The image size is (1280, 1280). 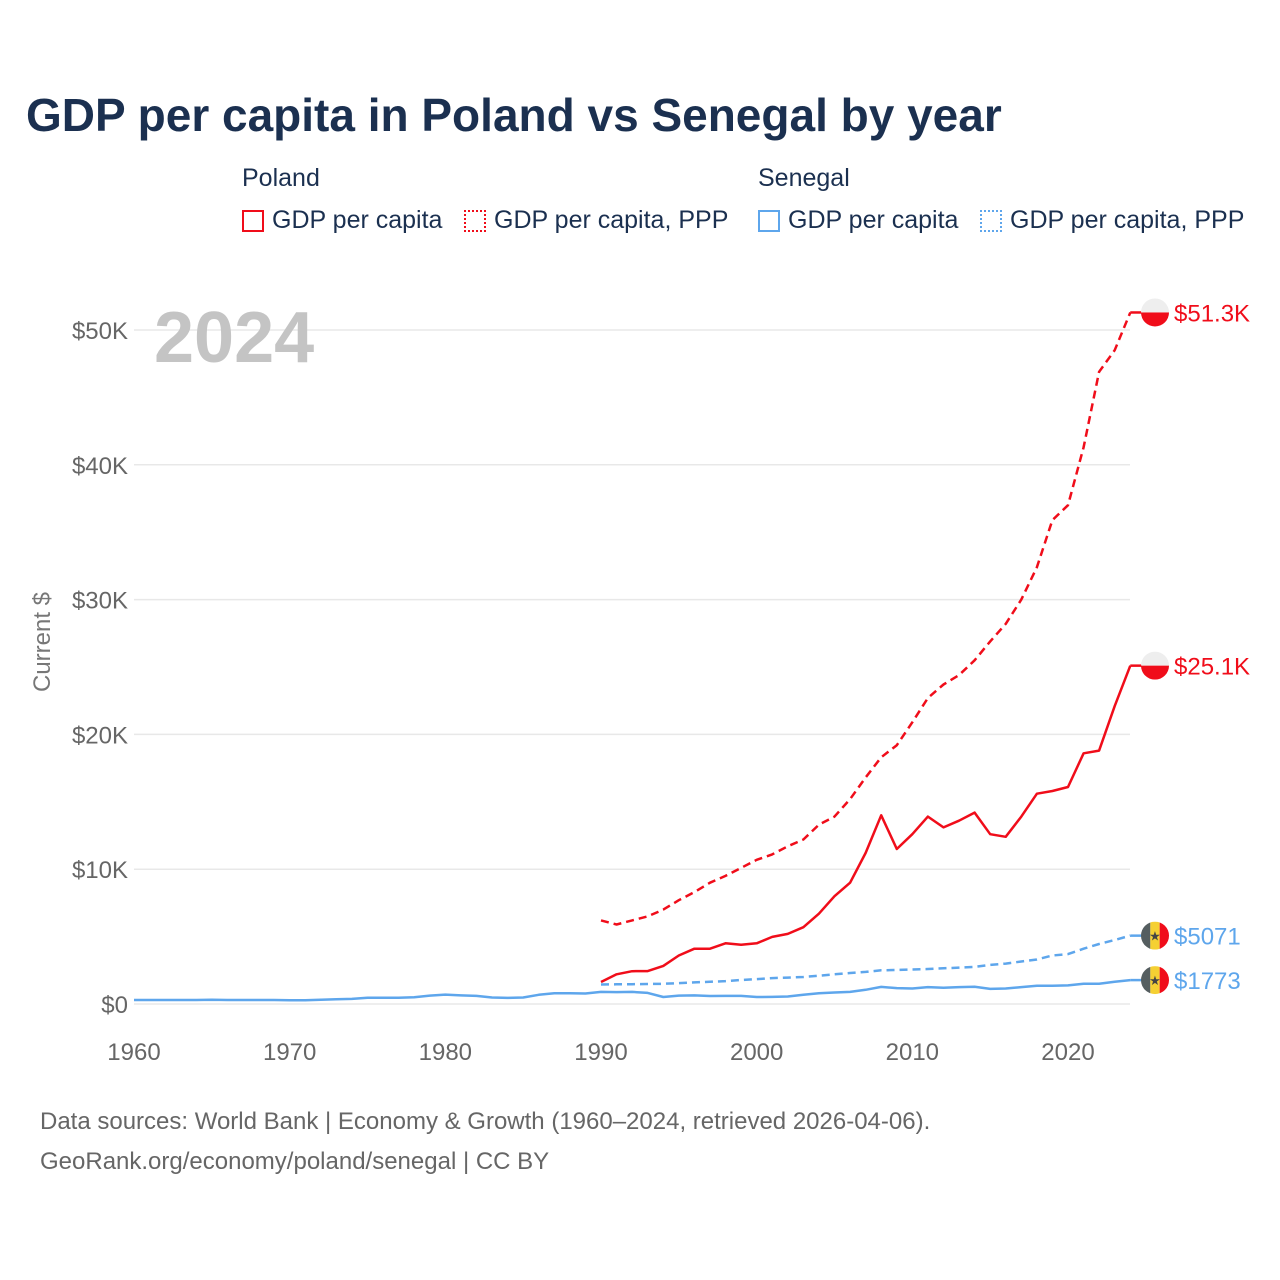 What do you see at coordinates (133, 1052) in the screenshot?
I see `x-tick-label: 1960` at bounding box center [133, 1052].